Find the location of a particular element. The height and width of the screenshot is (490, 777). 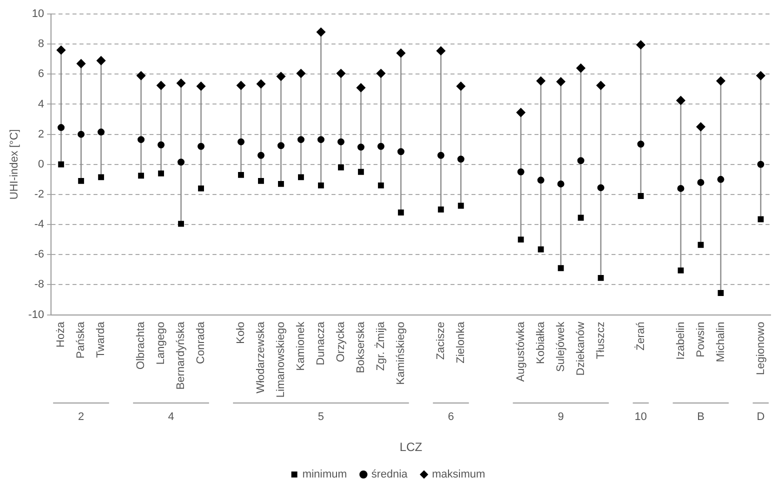

x-tick-label: Koło is located at coordinates (241, 333).